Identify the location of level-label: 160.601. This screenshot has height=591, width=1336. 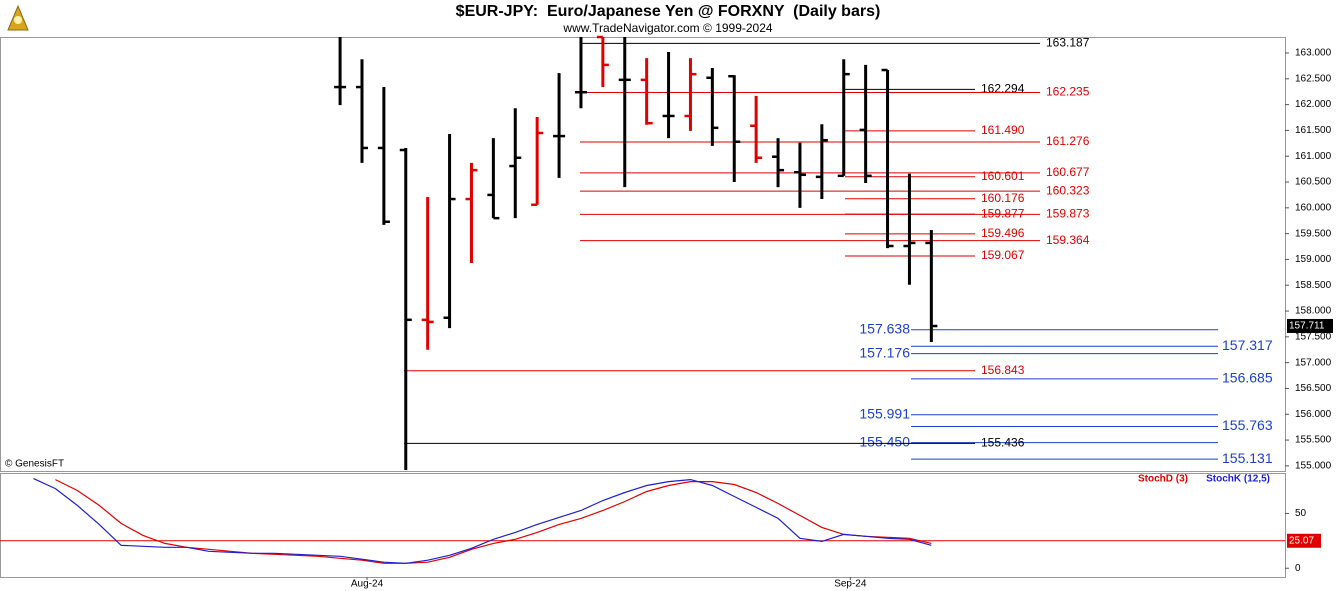
(1003, 176).